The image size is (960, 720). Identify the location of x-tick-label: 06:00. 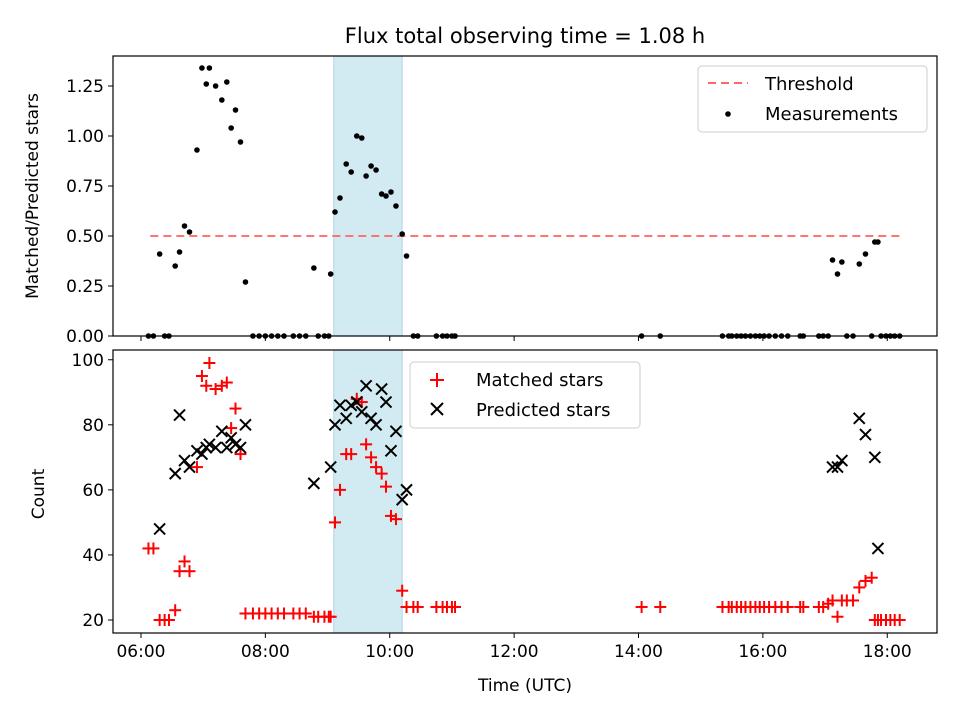
(140, 652).